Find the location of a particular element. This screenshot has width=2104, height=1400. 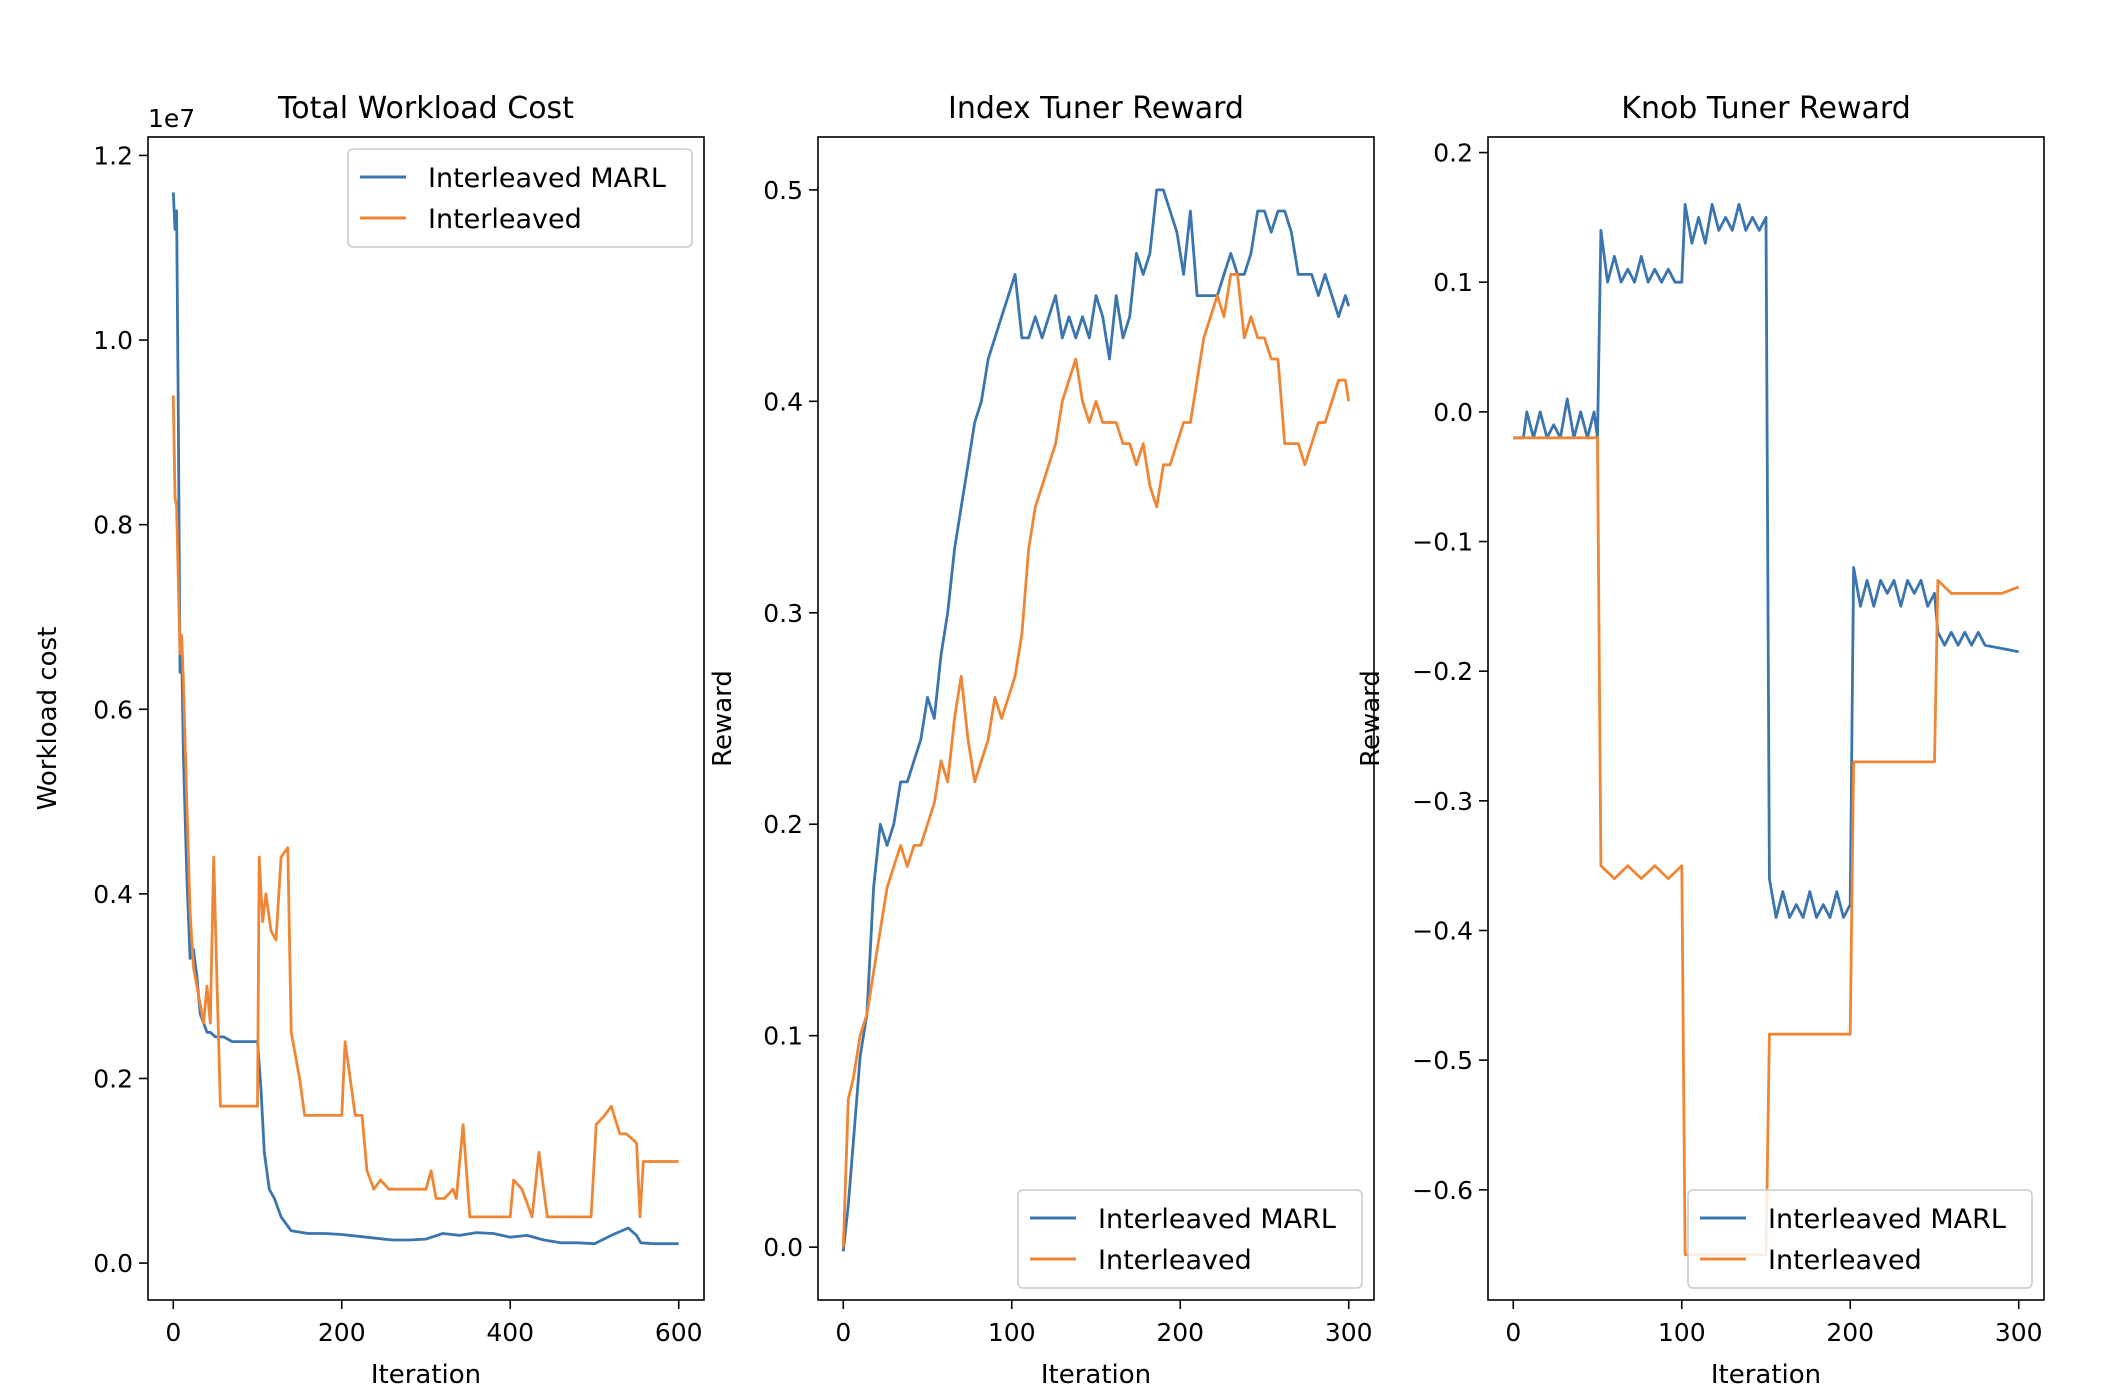

y-tick-label: 0.5 is located at coordinates (783, 190).